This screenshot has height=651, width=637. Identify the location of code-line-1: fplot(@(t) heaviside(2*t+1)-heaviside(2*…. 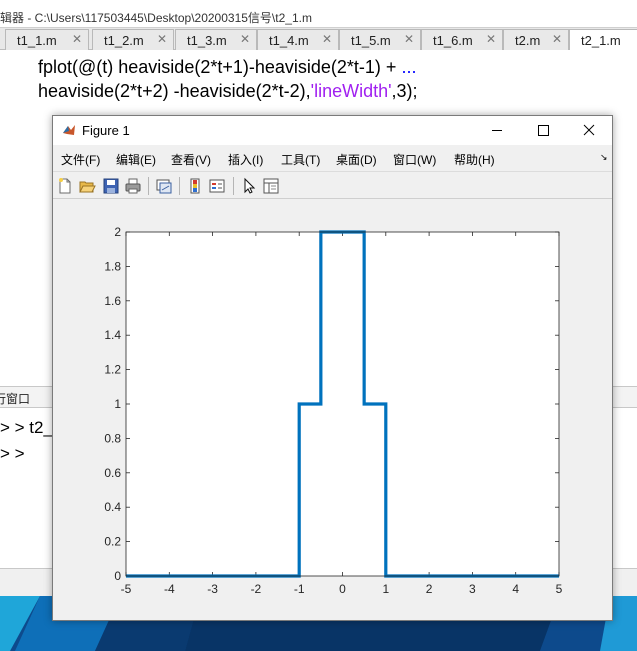
(227, 67).